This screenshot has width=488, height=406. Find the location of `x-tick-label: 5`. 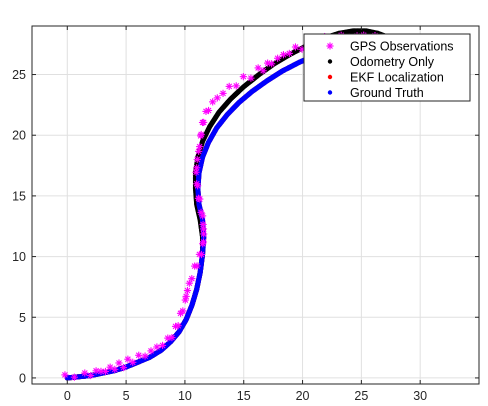

x-tick-label: 5 is located at coordinates (126, 396).